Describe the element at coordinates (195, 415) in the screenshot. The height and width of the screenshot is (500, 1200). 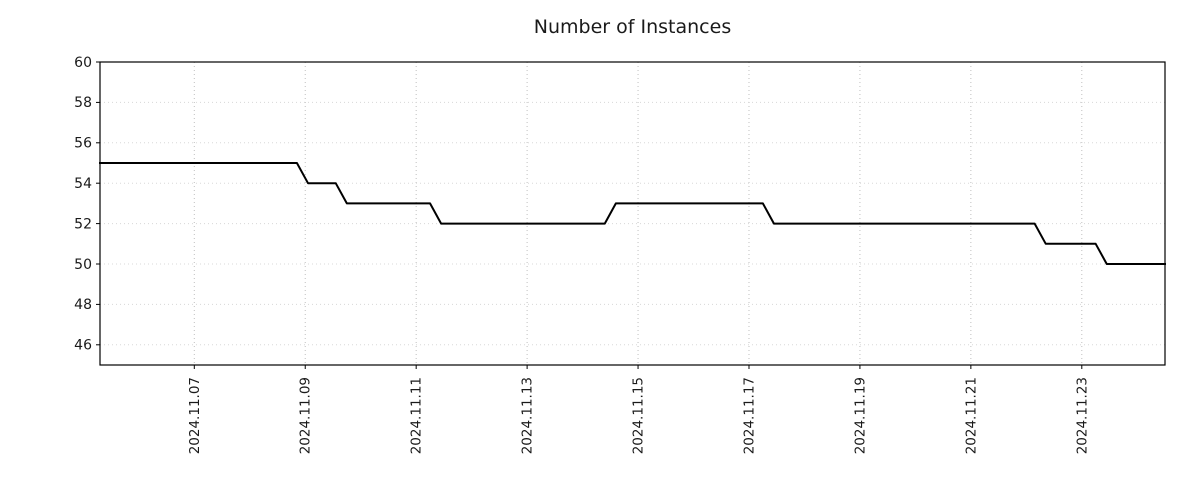
I see `x-tick-label: 2024.11.07` at that location.